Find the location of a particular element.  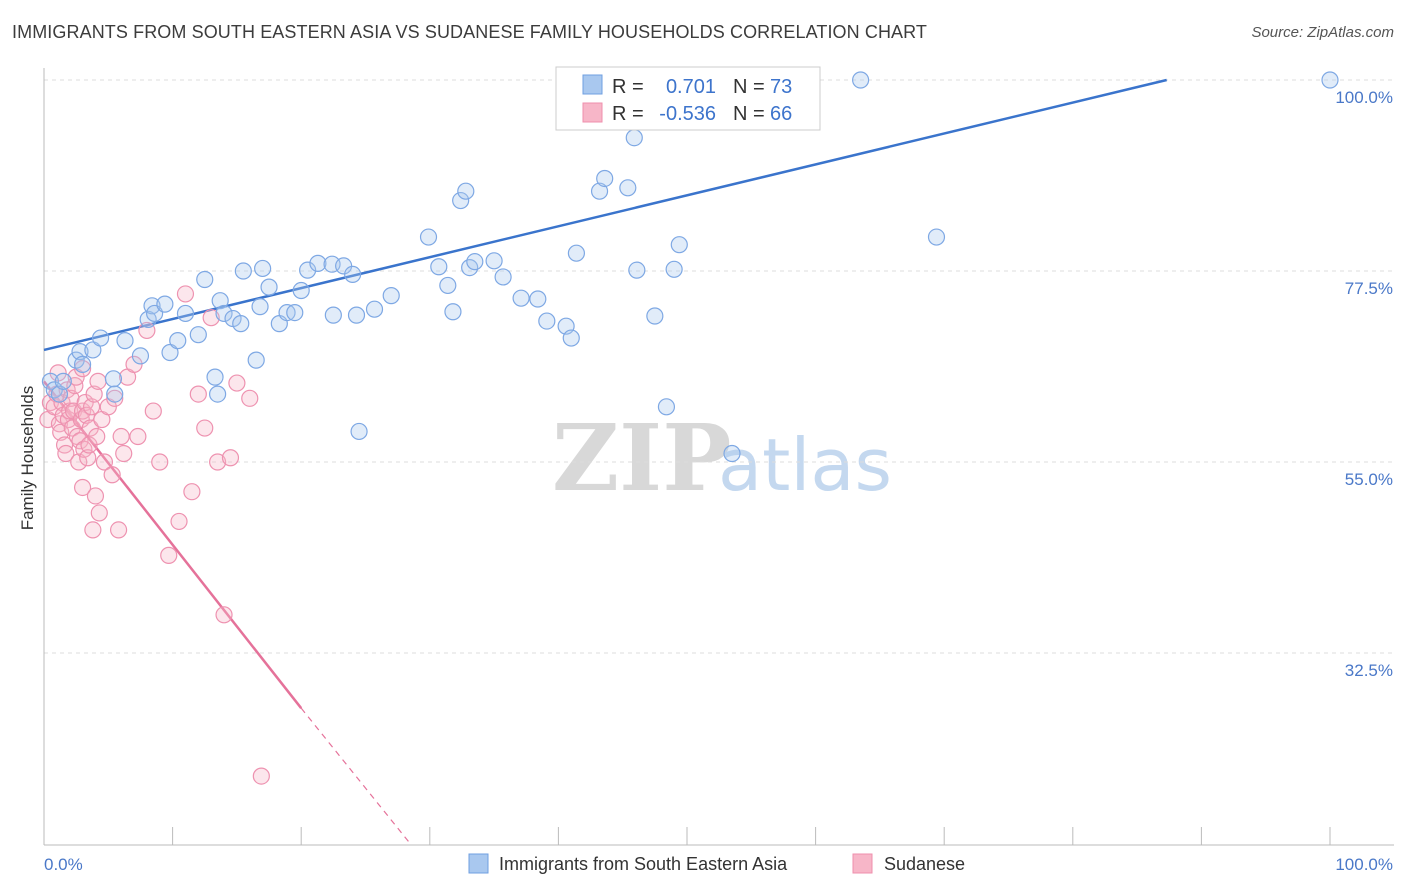

axis-ticks is located at coordinates (687, 836).